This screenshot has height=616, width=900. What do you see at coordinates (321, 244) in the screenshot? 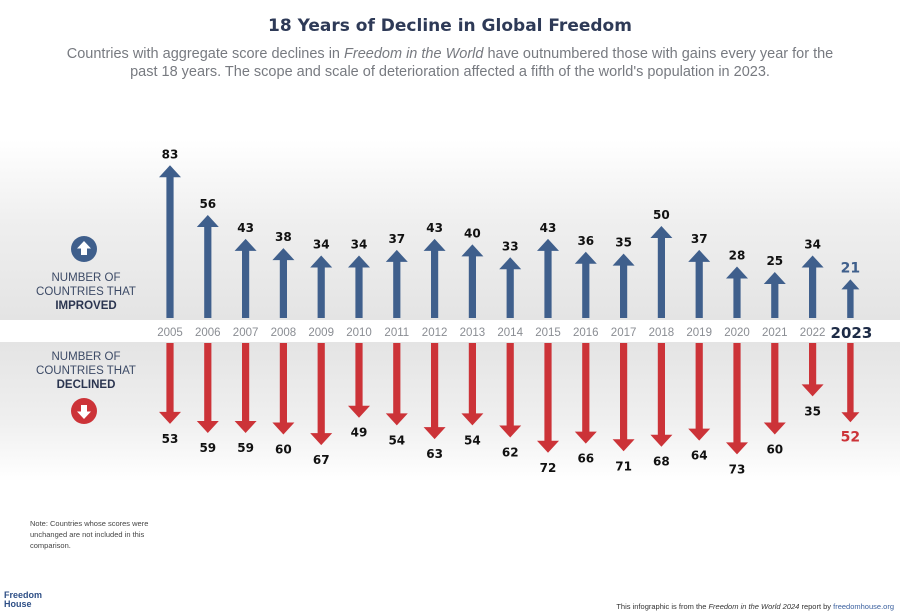
I see `improved-value-2009: 34` at bounding box center [321, 244].